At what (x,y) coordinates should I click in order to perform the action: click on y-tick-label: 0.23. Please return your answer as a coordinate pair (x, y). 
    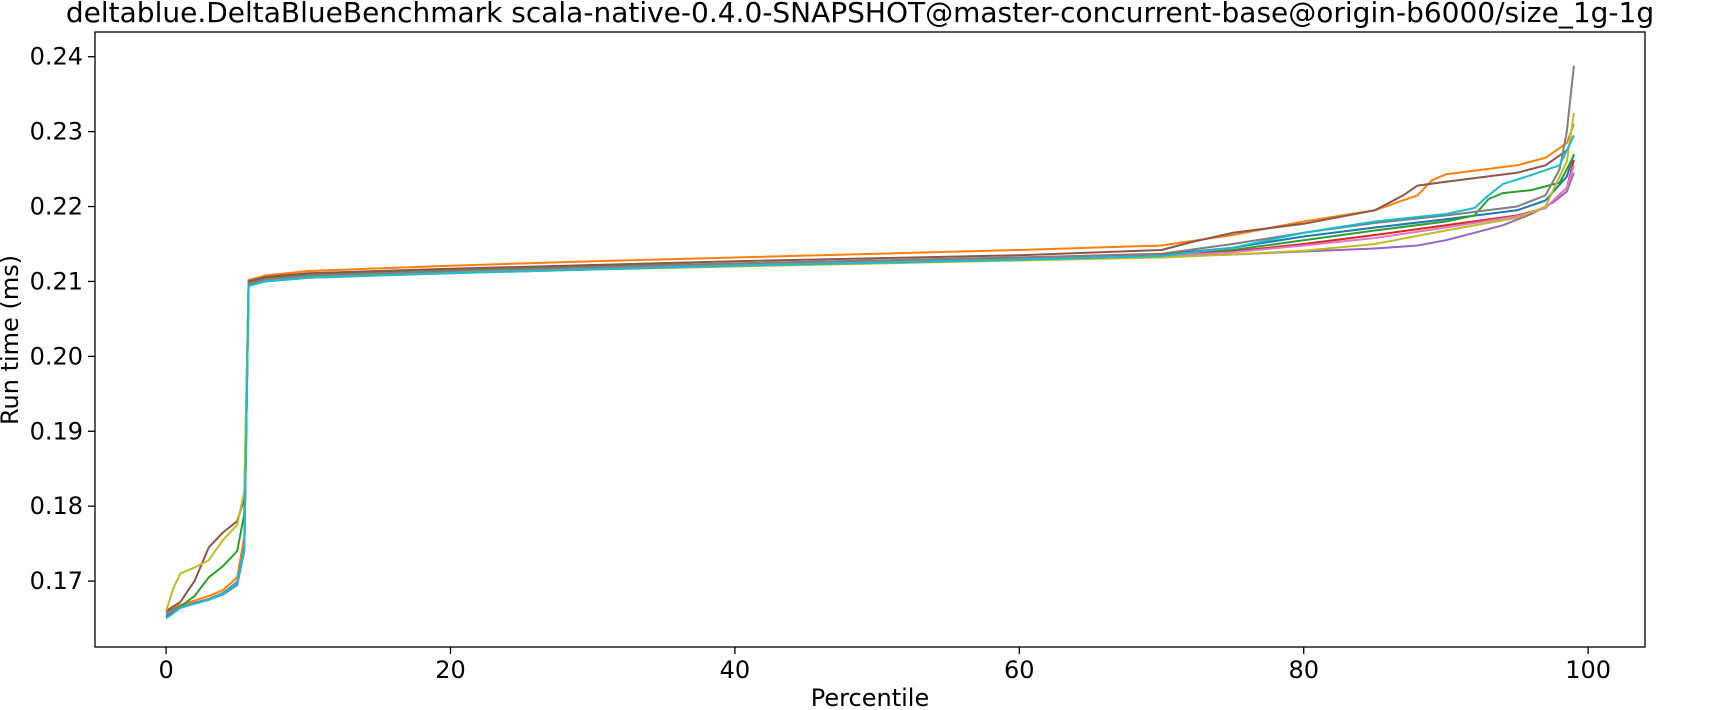
    Looking at the image, I should click on (56, 132).